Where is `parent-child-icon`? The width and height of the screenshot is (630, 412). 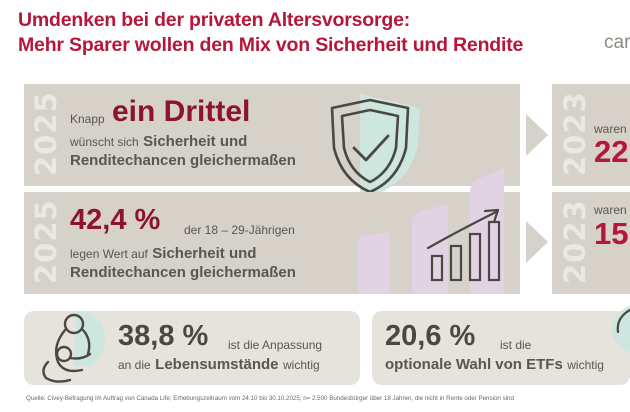 parent-child-icon is located at coordinates (73, 347).